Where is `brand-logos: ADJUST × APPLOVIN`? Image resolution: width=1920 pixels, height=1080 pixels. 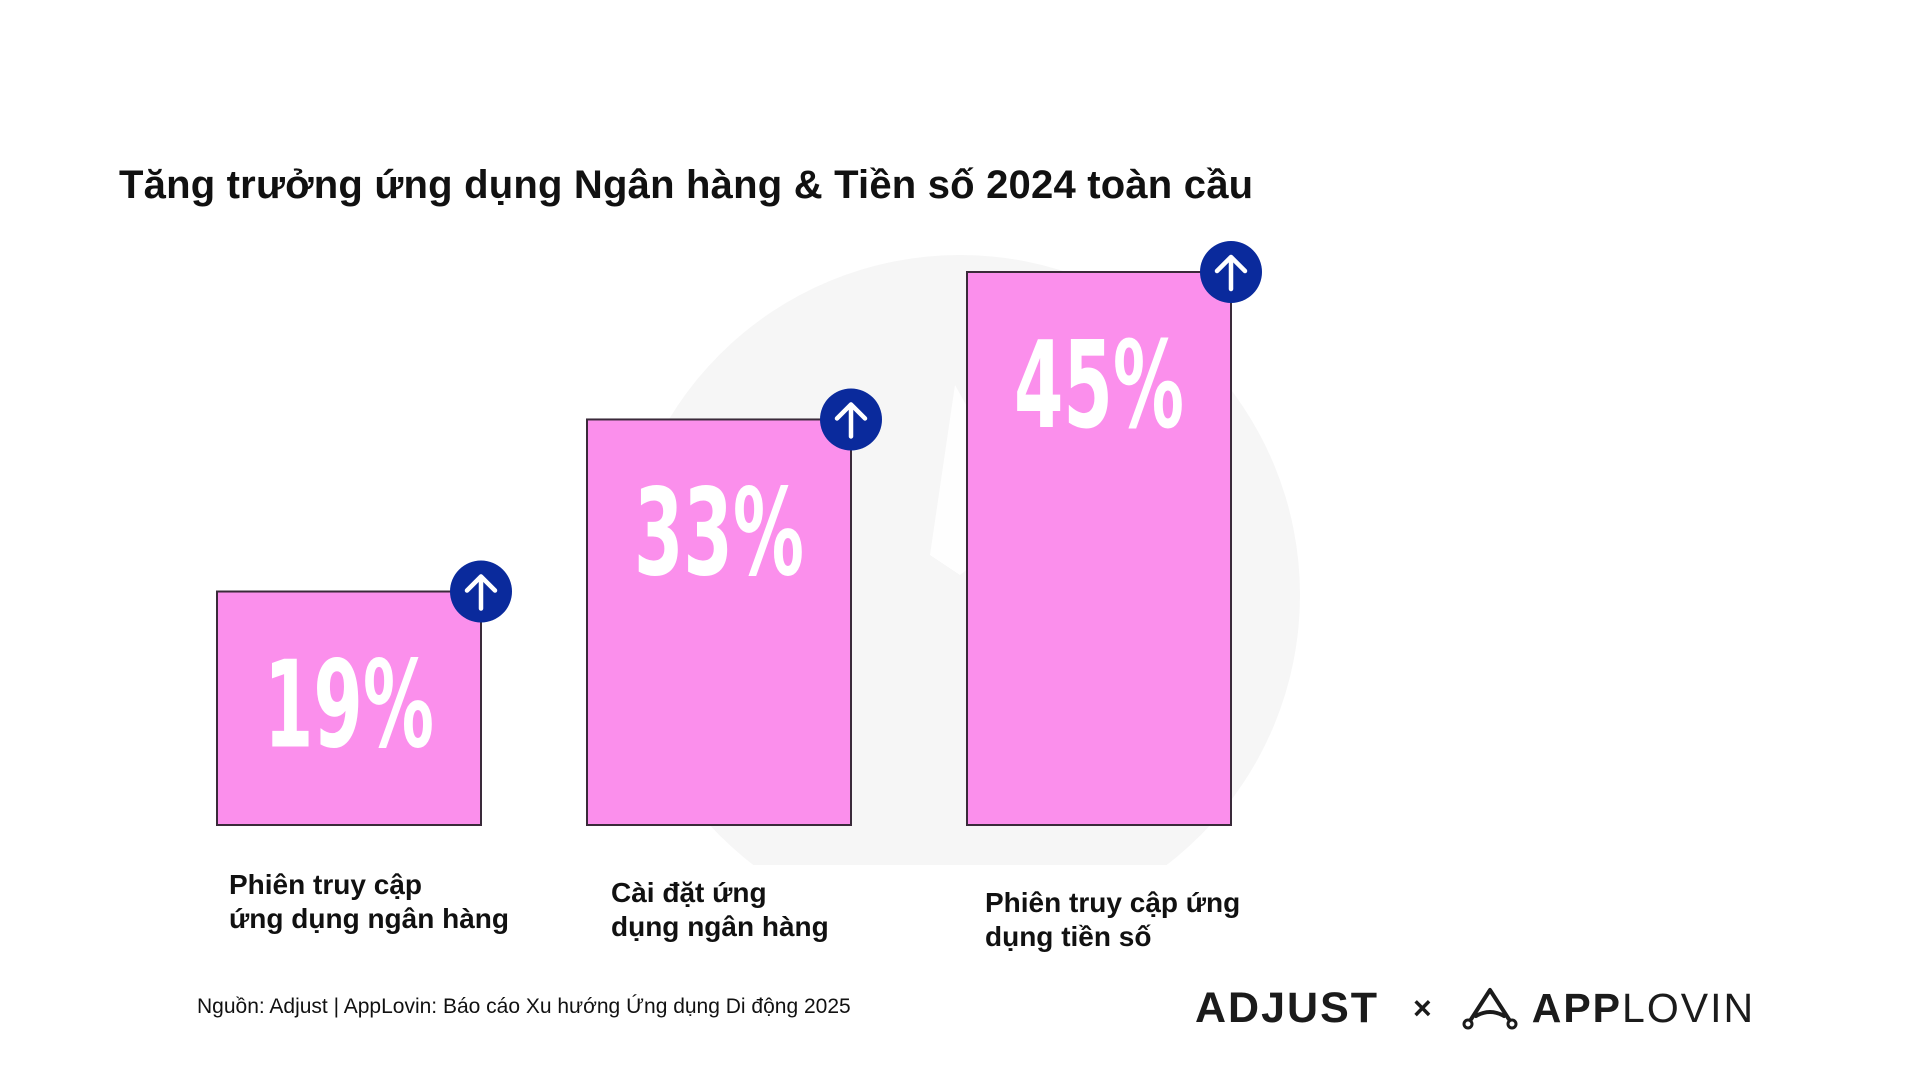 brand-logos: ADJUST × APPLOVIN is located at coordinates (1475, 1008).